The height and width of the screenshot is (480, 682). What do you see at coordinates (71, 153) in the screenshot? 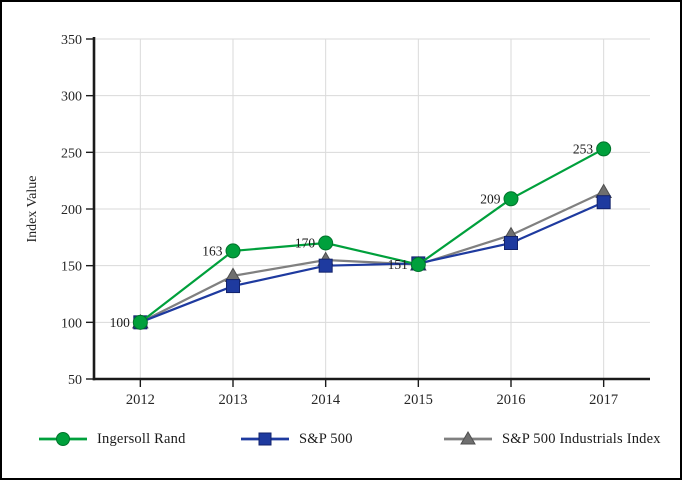
I see `svg-text: 250` at bounding box center [71, 153].